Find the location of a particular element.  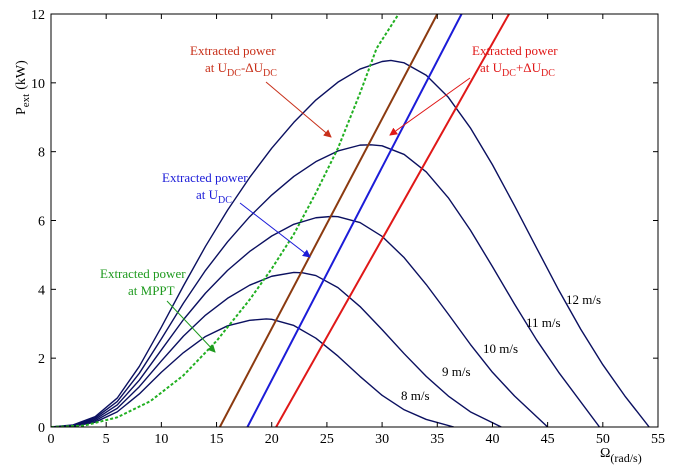

annotation-mppt-arrow is located at coordinates (191, 326).